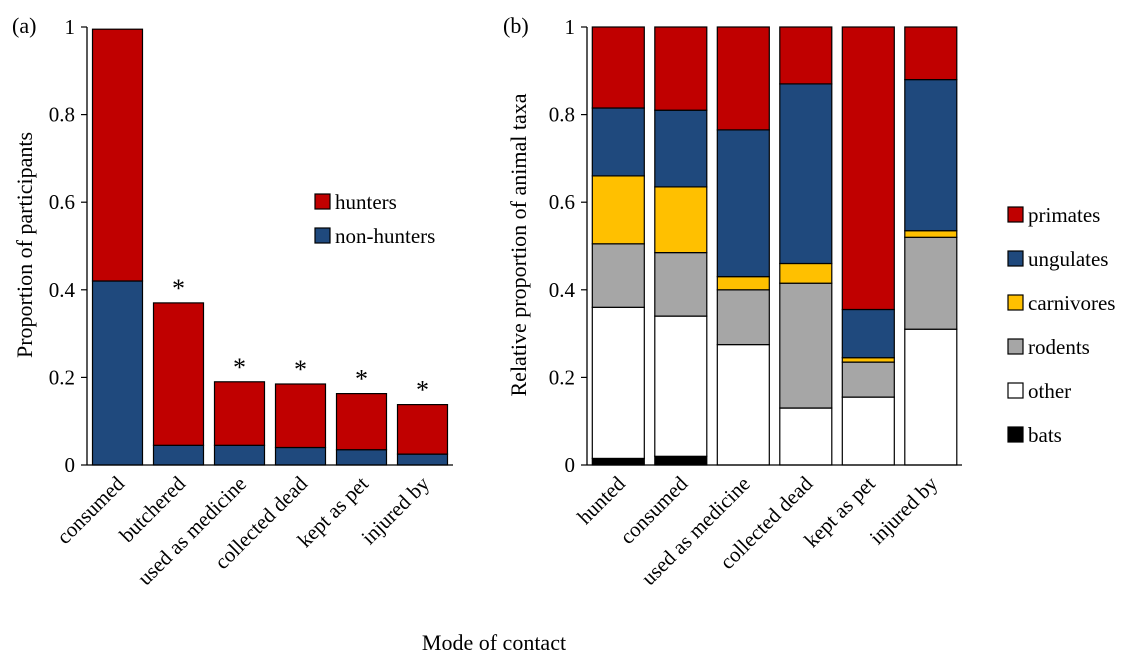  Describe the element at coordinates (70, 27) in the screenshot. I see `panel-a-y-tick-label: 1` at that location.